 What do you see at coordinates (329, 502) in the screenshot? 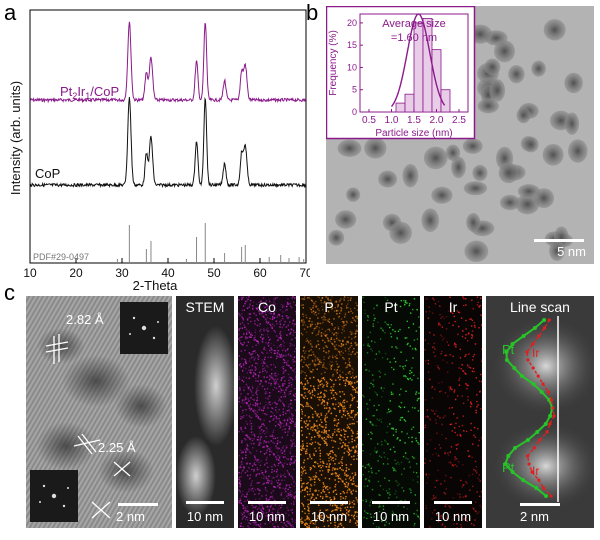
I see `tile-scale-bar-p` at bounding box center [329, 502].